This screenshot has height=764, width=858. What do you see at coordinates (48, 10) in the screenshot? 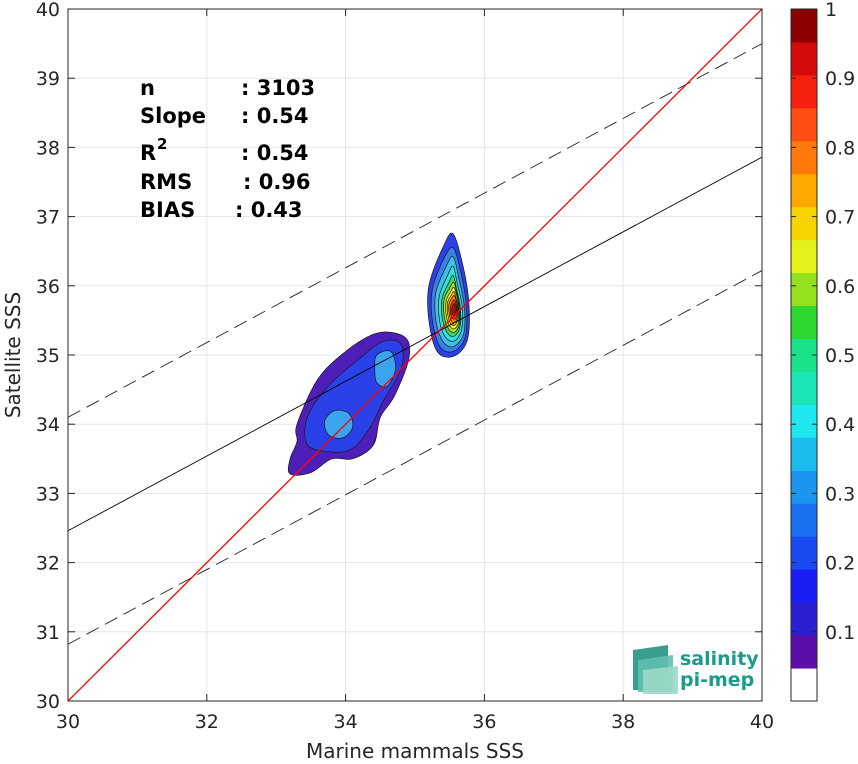
I see `y-tick-label: 40` at bounding box center [48, 10].